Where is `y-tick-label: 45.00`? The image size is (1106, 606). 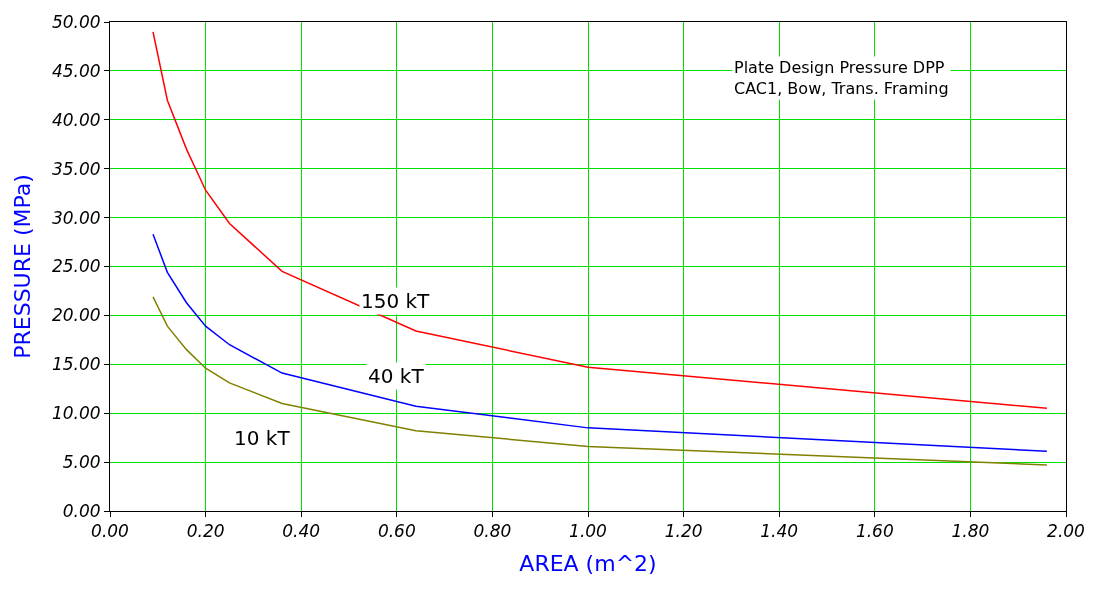
y-tick-label: 45.00 is located at coordinates (76, 70).